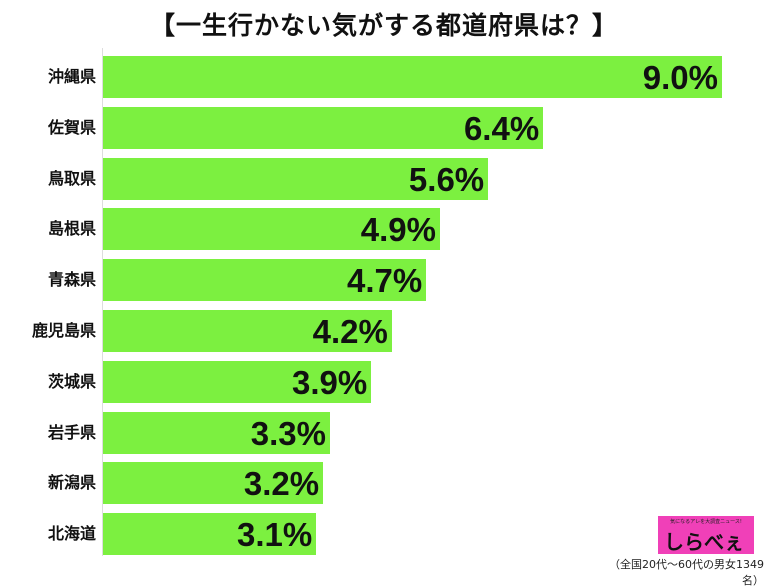 This screenshot has height=588, width=768. I want to click on category-label: 鹿児島県, so click(63, 330).